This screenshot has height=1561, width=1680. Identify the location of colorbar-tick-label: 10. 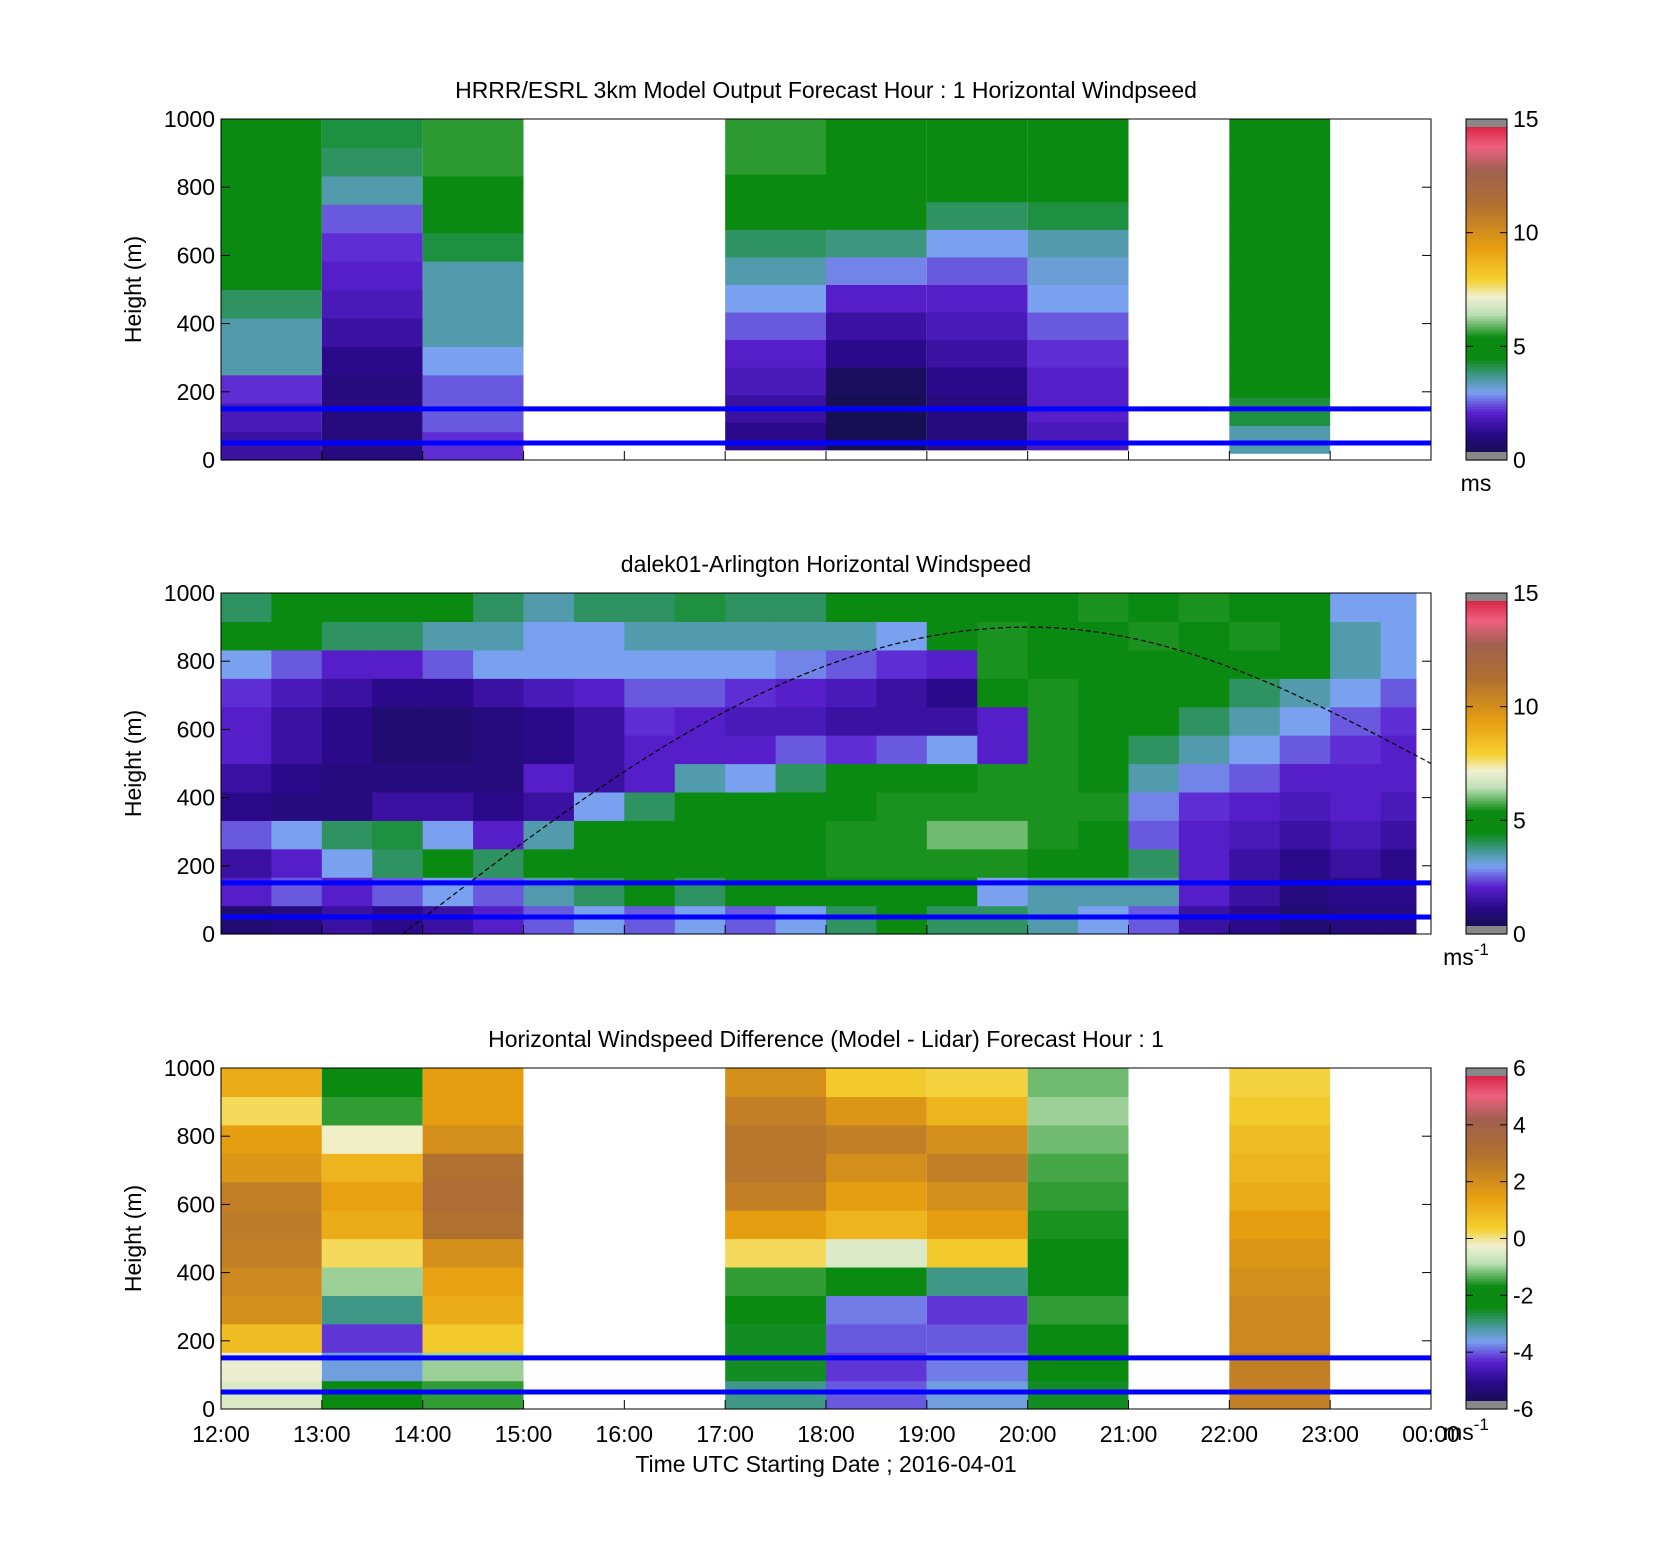
(1526, 233).